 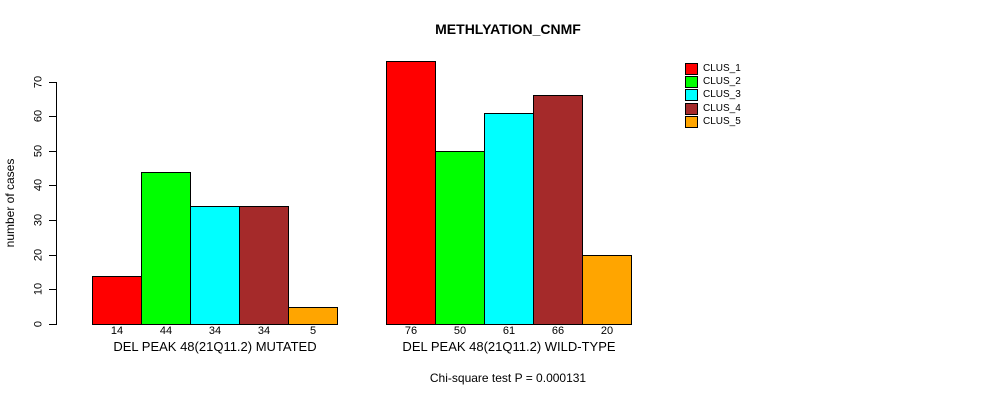 What do you see at coordinates (722, 95) in the screenshot?
I see `legend-label-clus_3: CLUS_3` at bounding box center [722, 95].